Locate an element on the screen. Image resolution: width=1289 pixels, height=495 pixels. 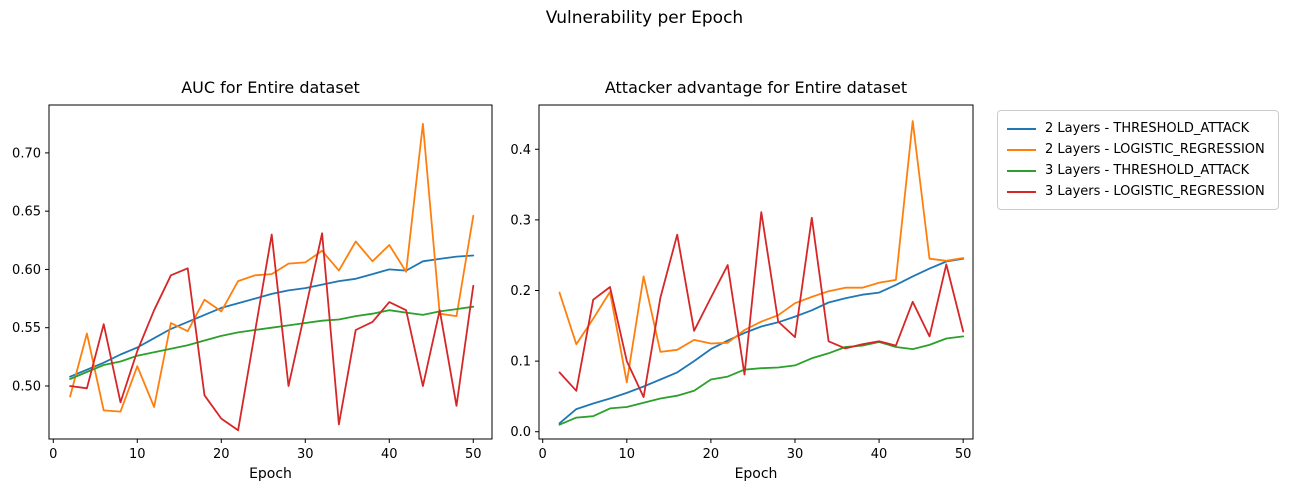
figure-suptitle: Vulnerability per Epoch is located at coordinates (644, 18).